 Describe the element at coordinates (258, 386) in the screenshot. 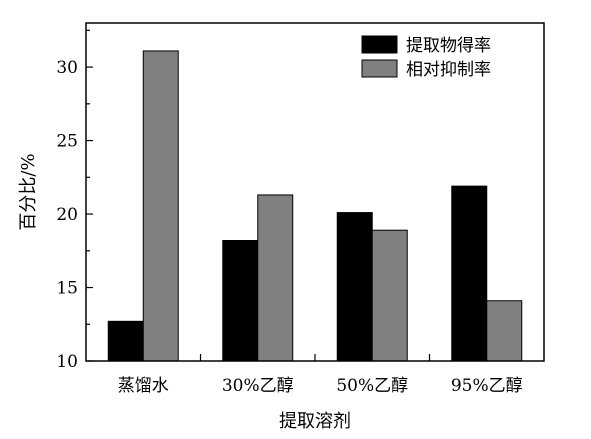

I see `x-category-label: 30%乙醇` at that location.